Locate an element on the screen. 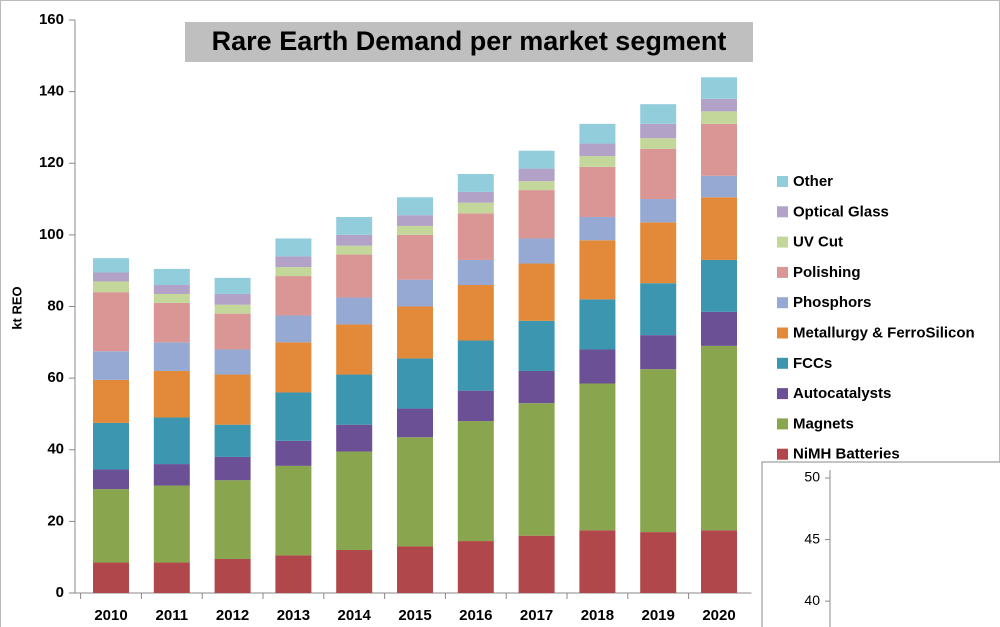  inset-frame is located at coordinates (880, 544).